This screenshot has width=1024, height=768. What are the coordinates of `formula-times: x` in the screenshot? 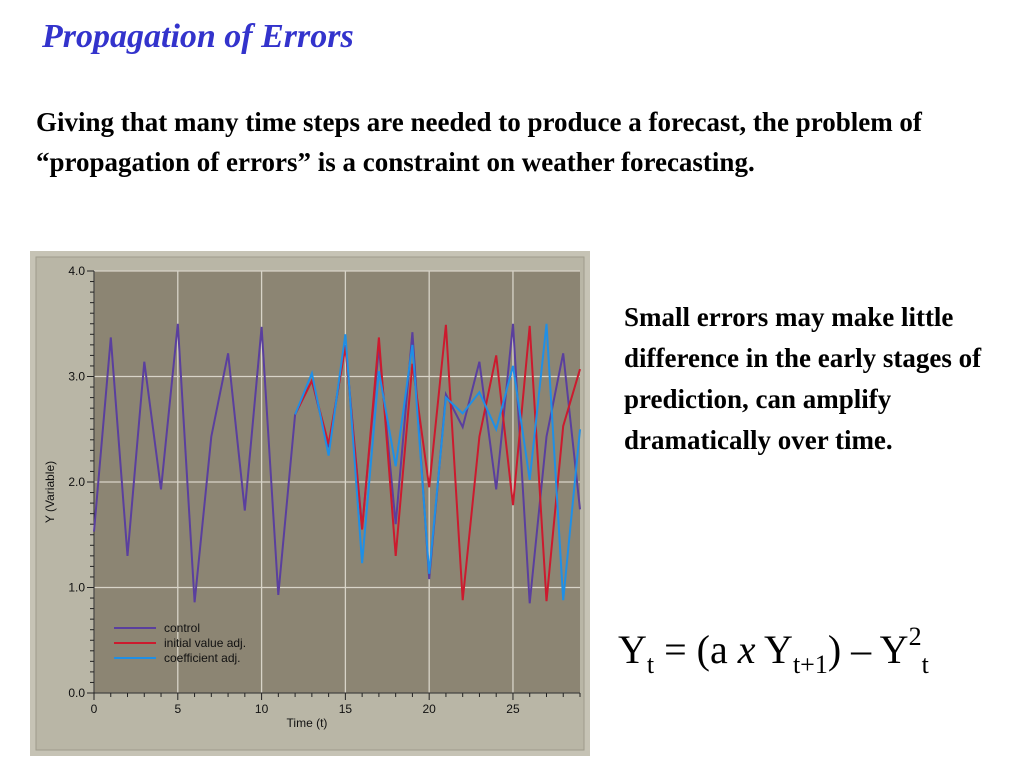 It's located at (746, 649).